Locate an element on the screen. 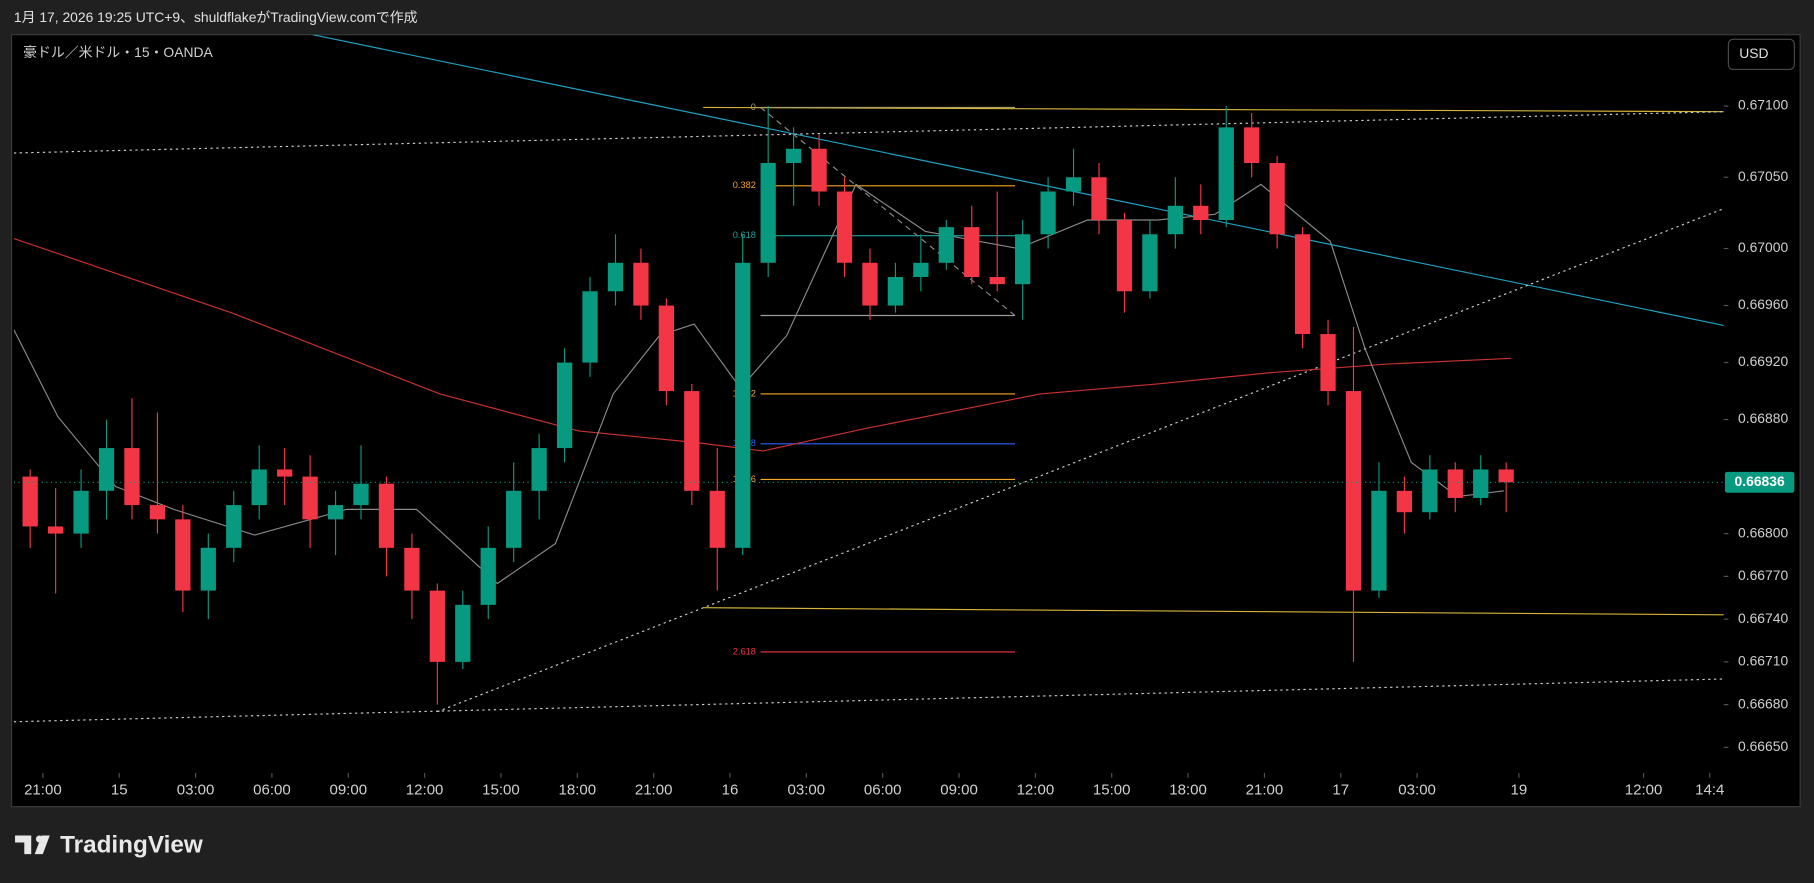 The image size is (1814, 883). currency-label: USD is located at coordinates (1753, 53).